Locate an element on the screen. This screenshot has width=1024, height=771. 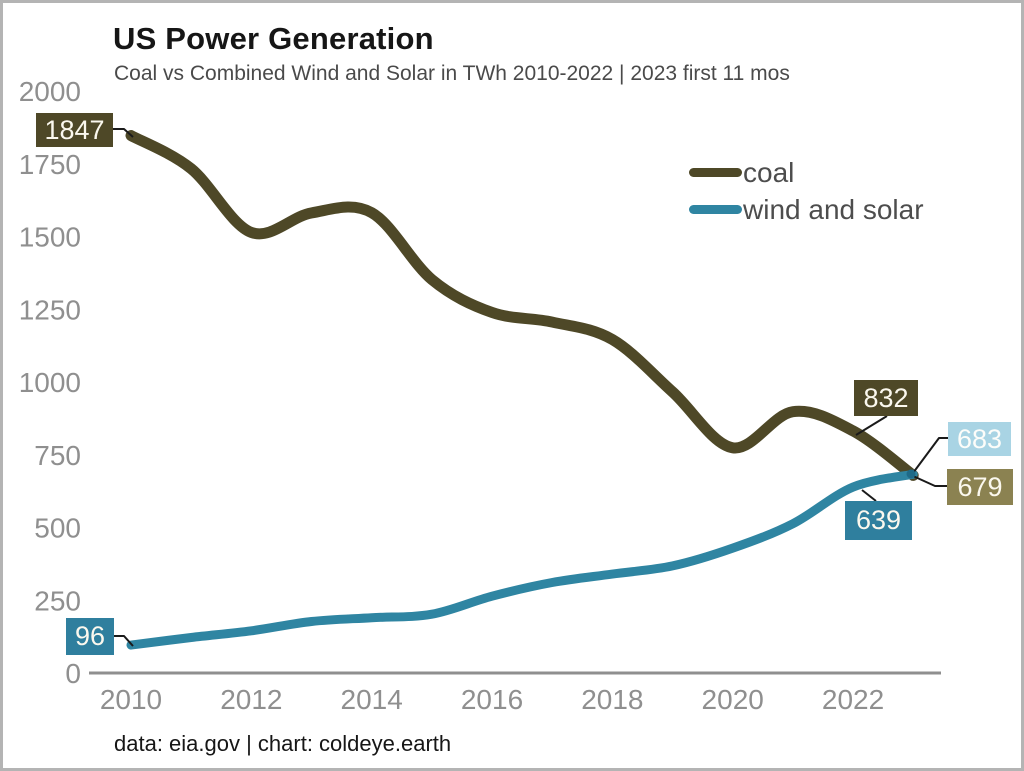
y-axis-tick-label: 1000 is located at coordinates (50, 382).